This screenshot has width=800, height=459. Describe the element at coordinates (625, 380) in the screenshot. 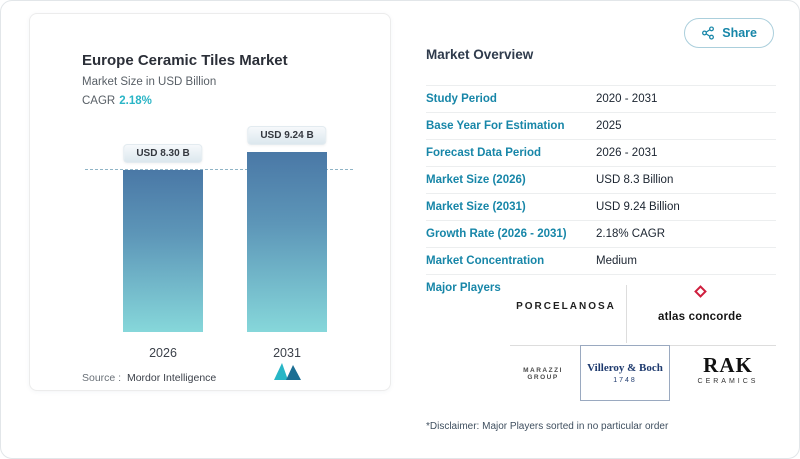

I see `villeroy-boch-year: 1748` at that location.